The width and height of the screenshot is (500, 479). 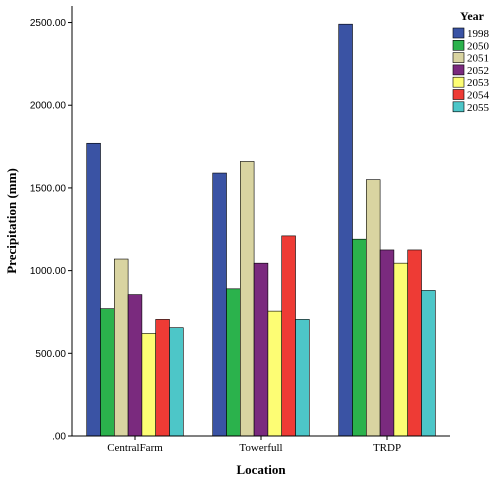 What do you see at coordinates (387, 448) in the screenshot?
I see `x-category-label: TRDP` at bounding box center [387, 448].